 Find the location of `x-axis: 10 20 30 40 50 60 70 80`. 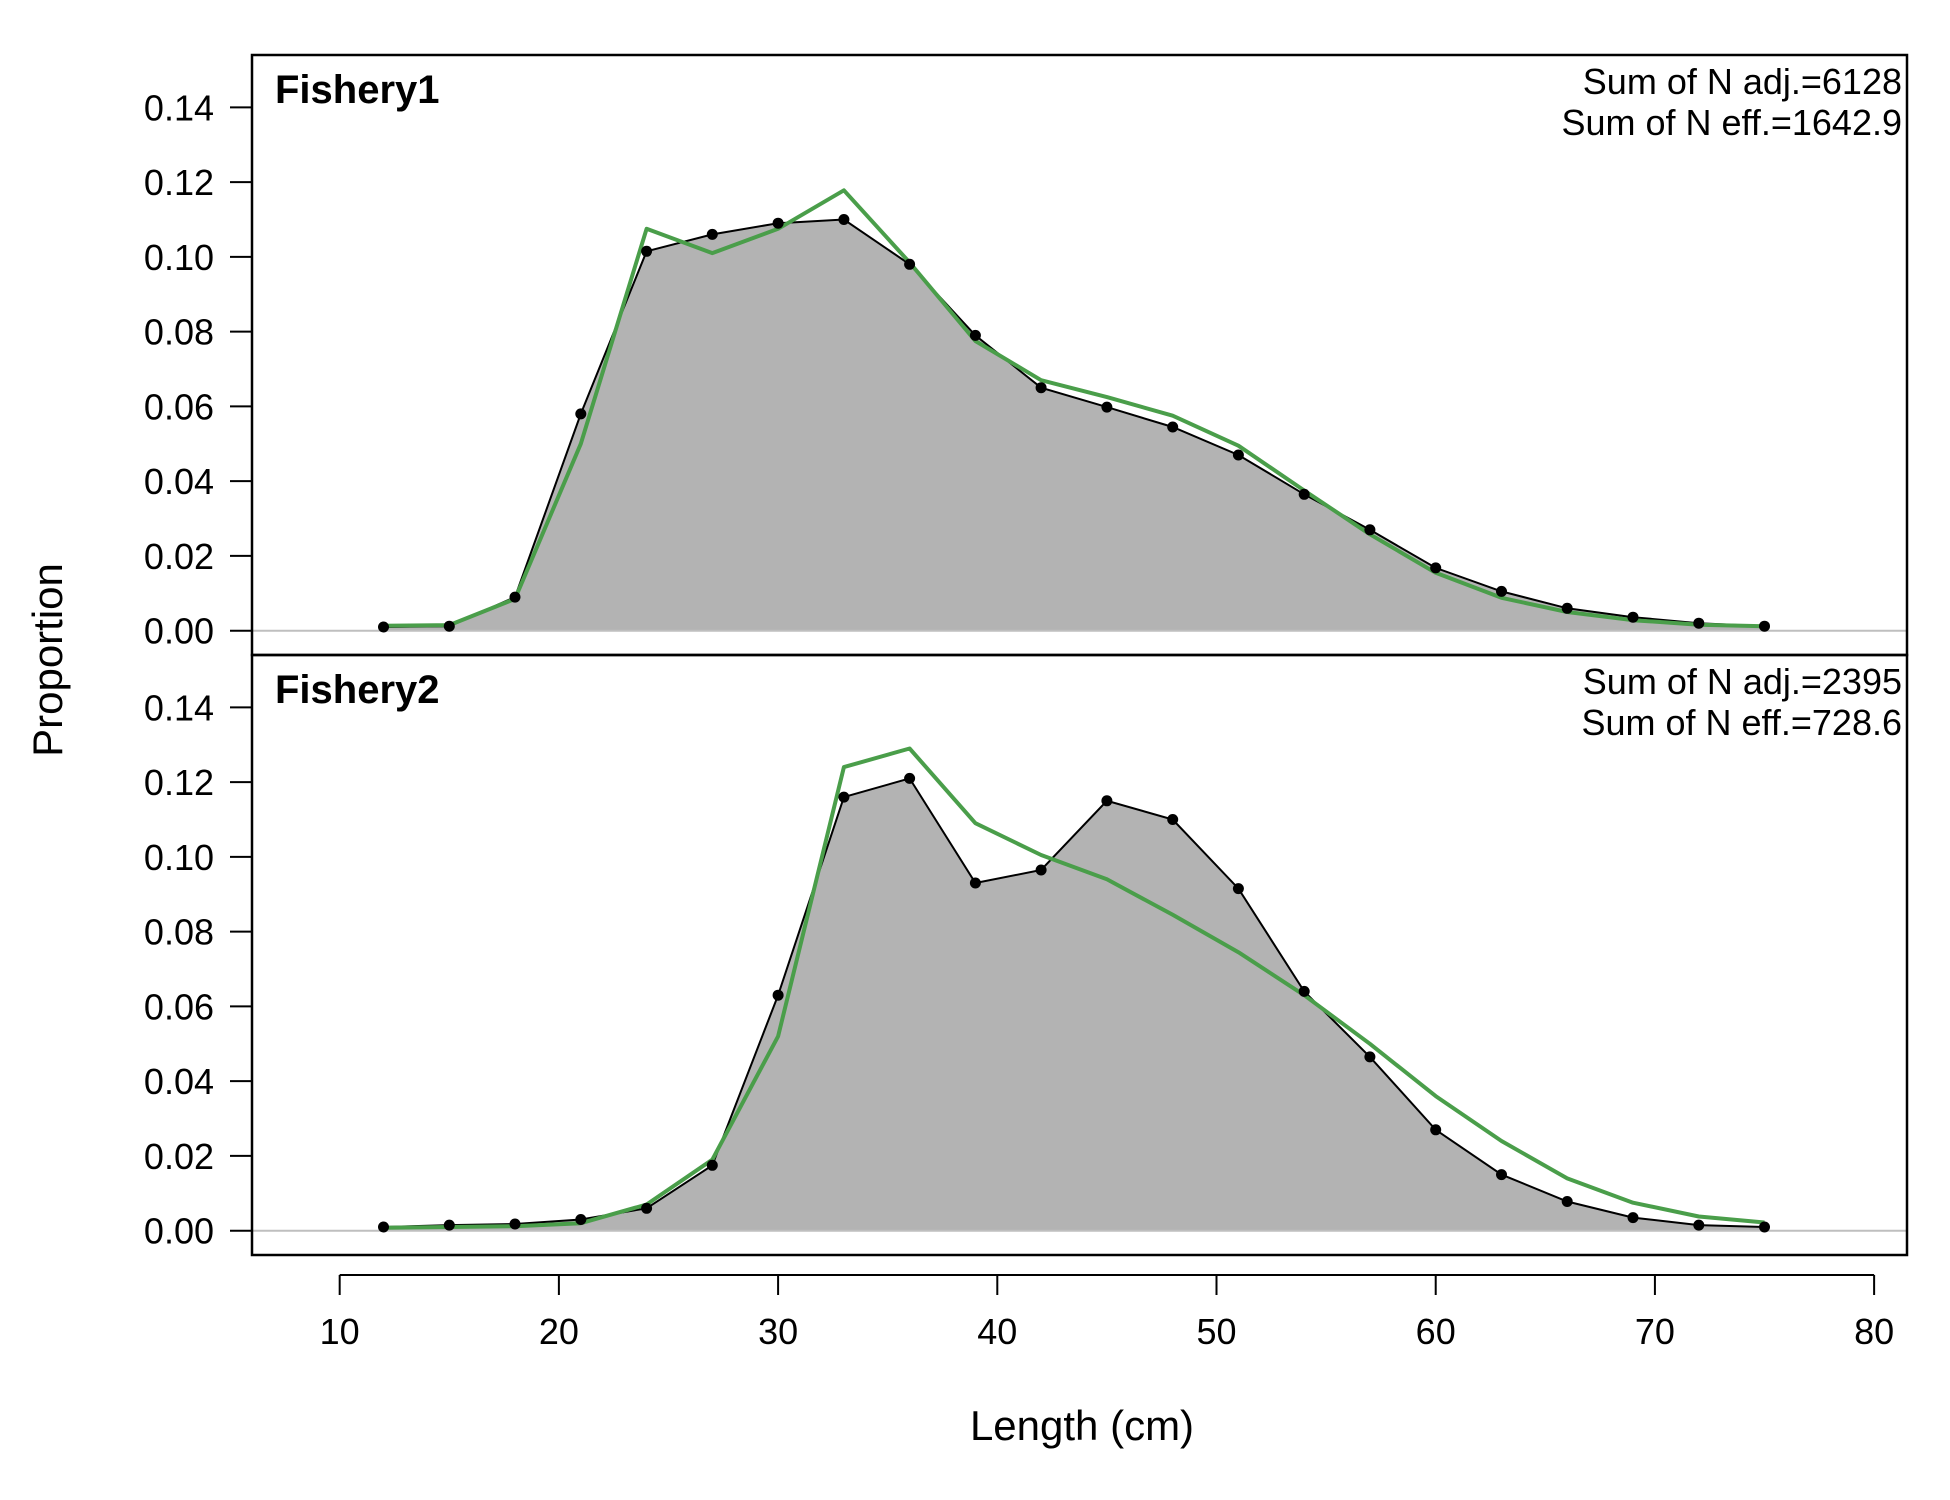

x-axis: 10 20 30 40 50 60 70 80 is located at coordinates (1107, 1313).